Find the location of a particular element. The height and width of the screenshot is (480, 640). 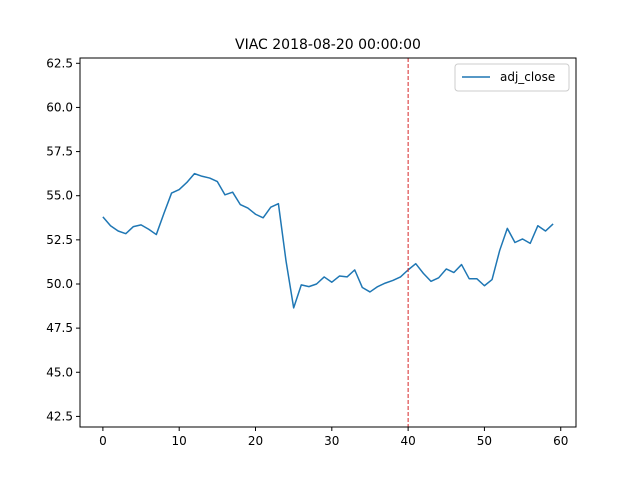

chart-title: VIAC 2018-08-20 00:00:00 is located at coordinates (328, 45).